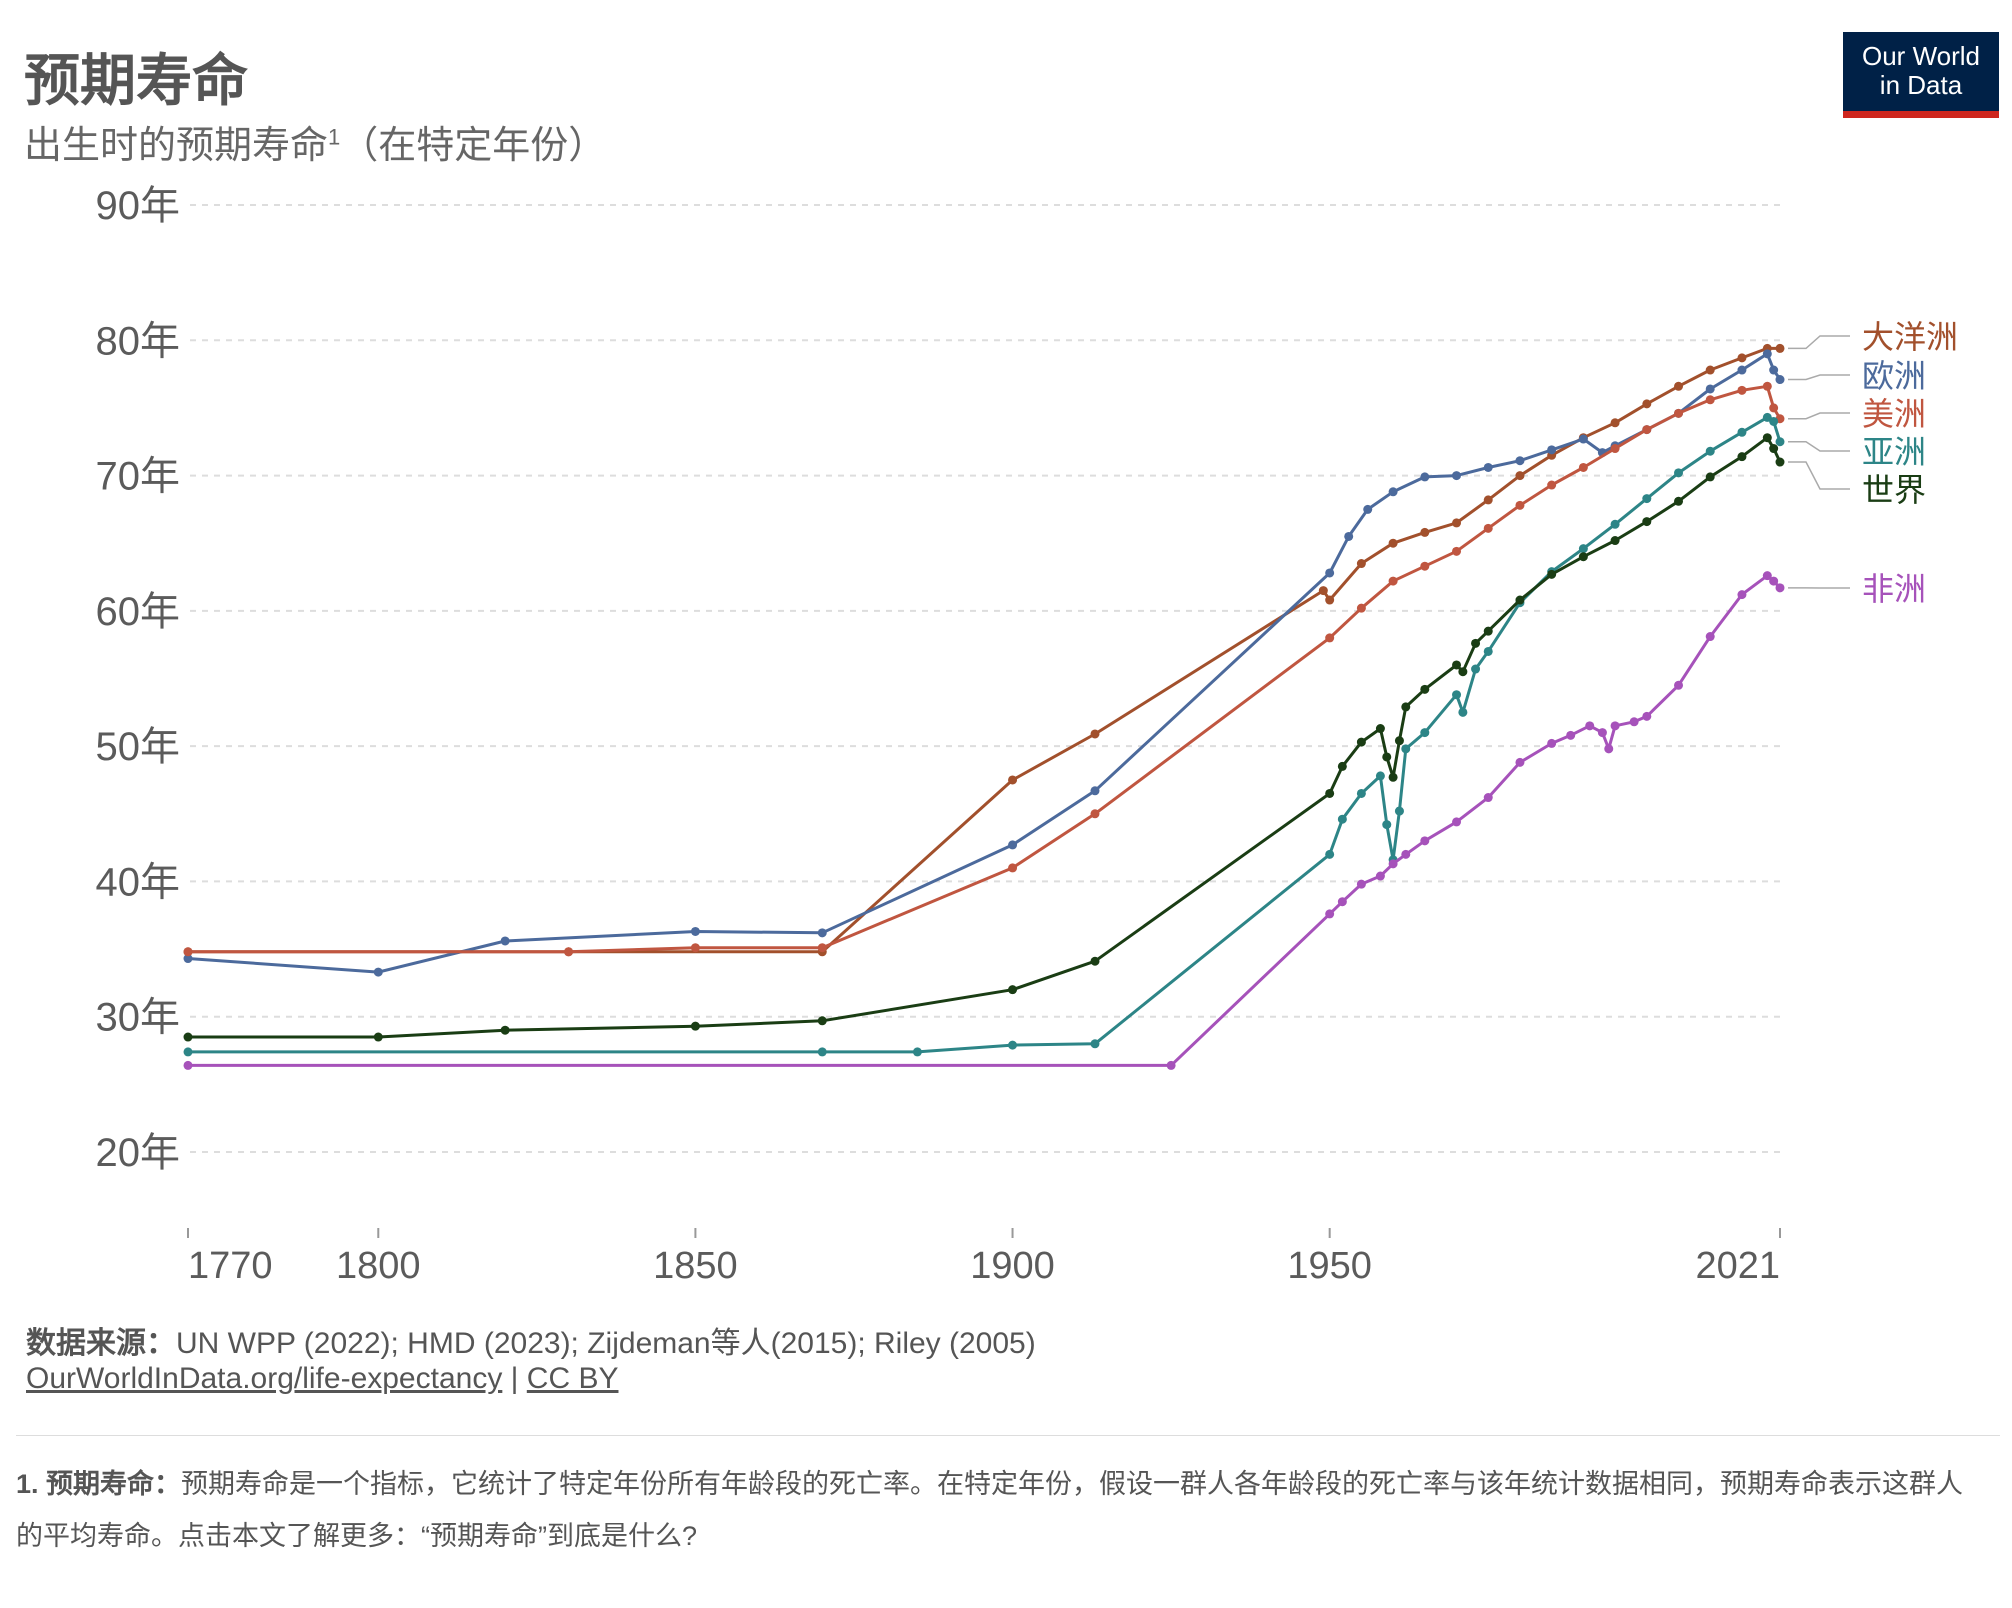 The image size is (2012, 1608). I want to click on logo-line-1: Our World, so click(1921, 56).